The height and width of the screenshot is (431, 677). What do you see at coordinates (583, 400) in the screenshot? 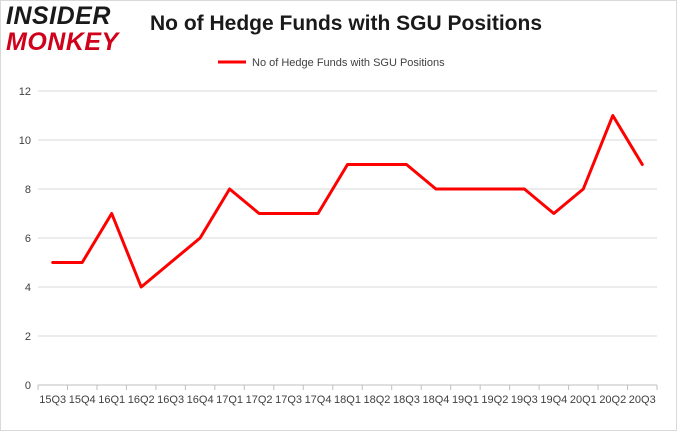
I see `x-tick-label: 20Q1` at bounding box center [583, 400].